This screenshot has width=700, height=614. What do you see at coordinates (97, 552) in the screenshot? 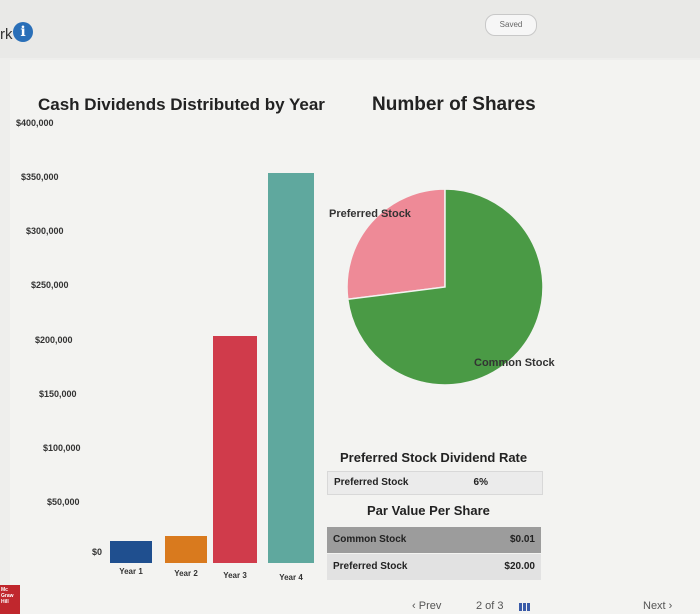
I see `y-tick-label: $0` at bounding box center [97, 552].